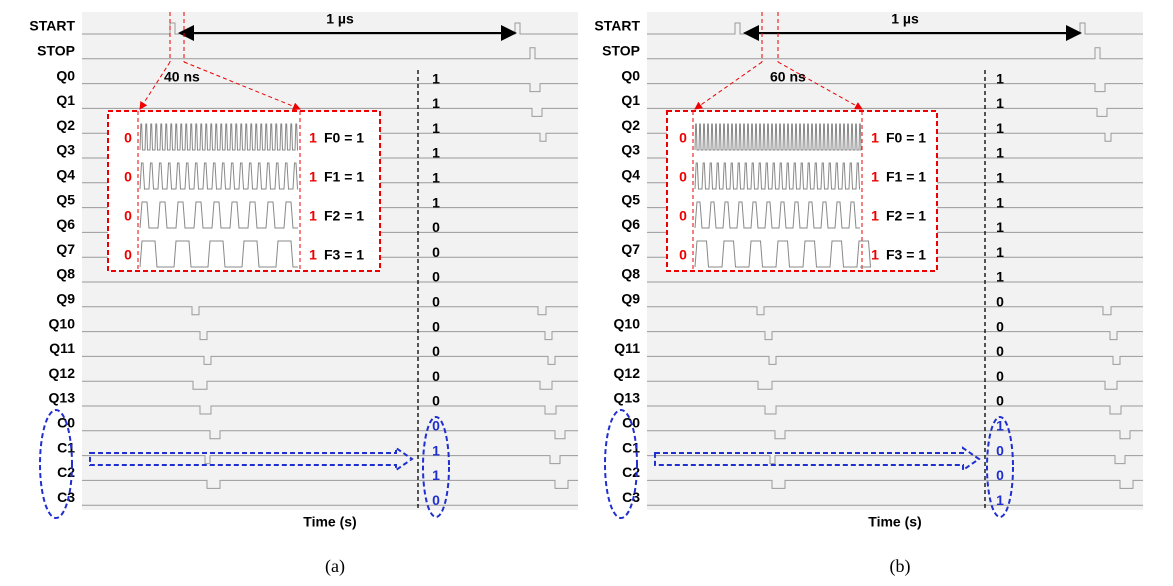  I want to click on zoom-label: 60 ns, so click(788, 77).